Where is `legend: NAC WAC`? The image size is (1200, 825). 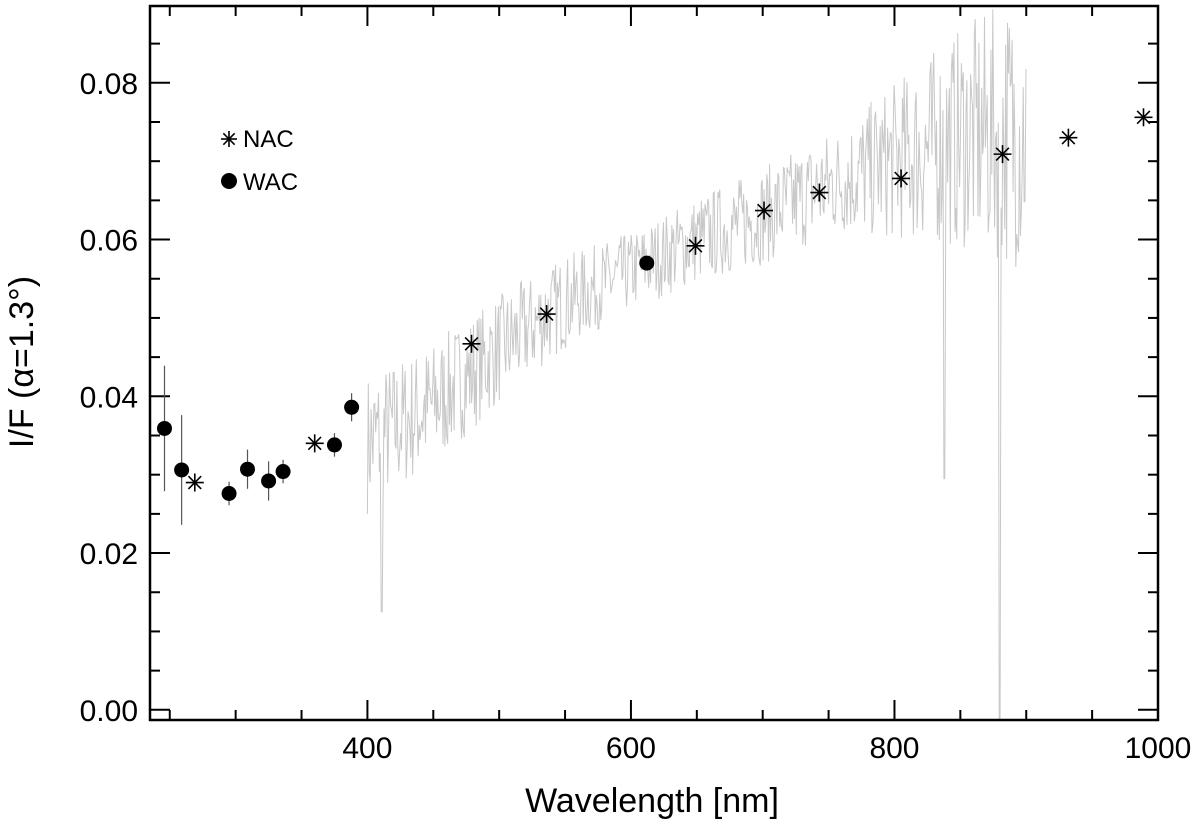 legend: NAC WAC is located at coordinates (259, 161).